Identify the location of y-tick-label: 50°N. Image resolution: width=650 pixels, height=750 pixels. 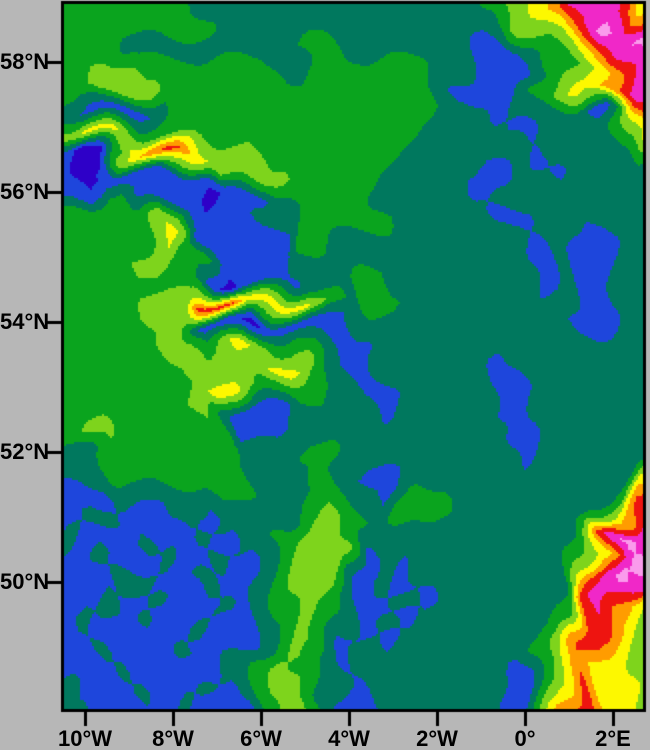
(25, 581).